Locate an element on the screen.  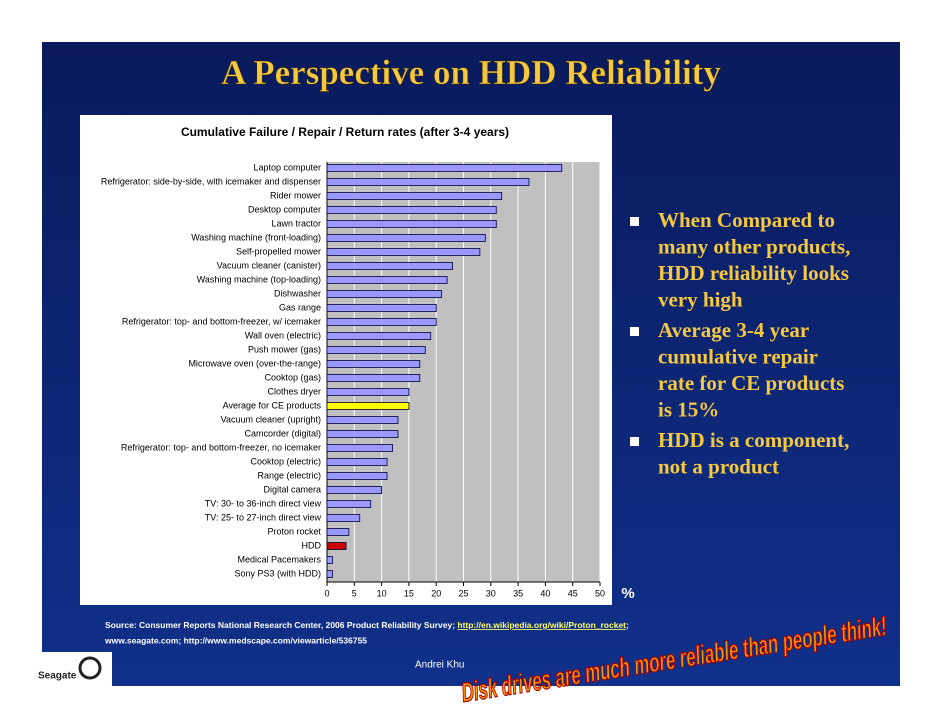
y-tick-label: Washing machine (front-loading) is located at coordinates (256, 237).